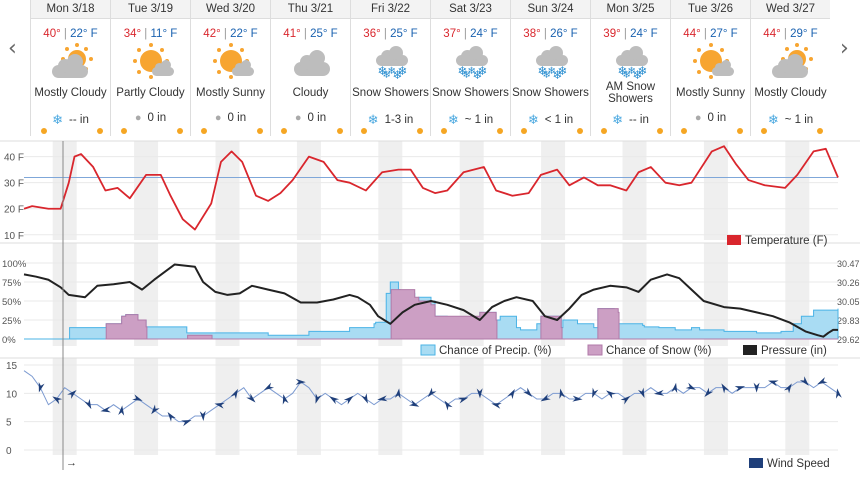 Image resolution: width=860 pixels, height=477 pixels. Describe the element at coordinates (12, 321) in the screenshot. I see `y-tick-label: 25%` at that location.